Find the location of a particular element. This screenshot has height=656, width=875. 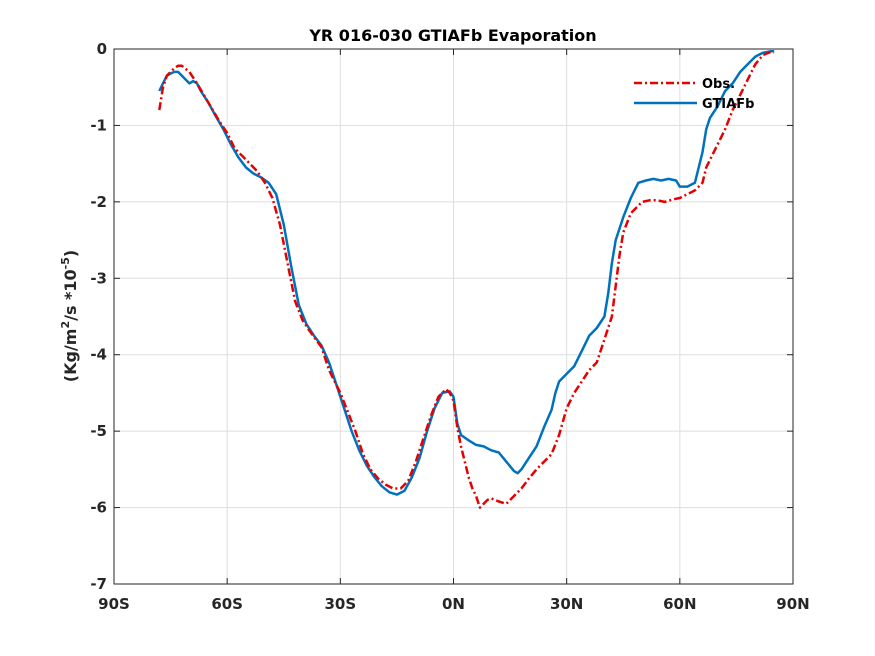

y-axis-label-part2: /s *10 is located at coordinates (70, 295).